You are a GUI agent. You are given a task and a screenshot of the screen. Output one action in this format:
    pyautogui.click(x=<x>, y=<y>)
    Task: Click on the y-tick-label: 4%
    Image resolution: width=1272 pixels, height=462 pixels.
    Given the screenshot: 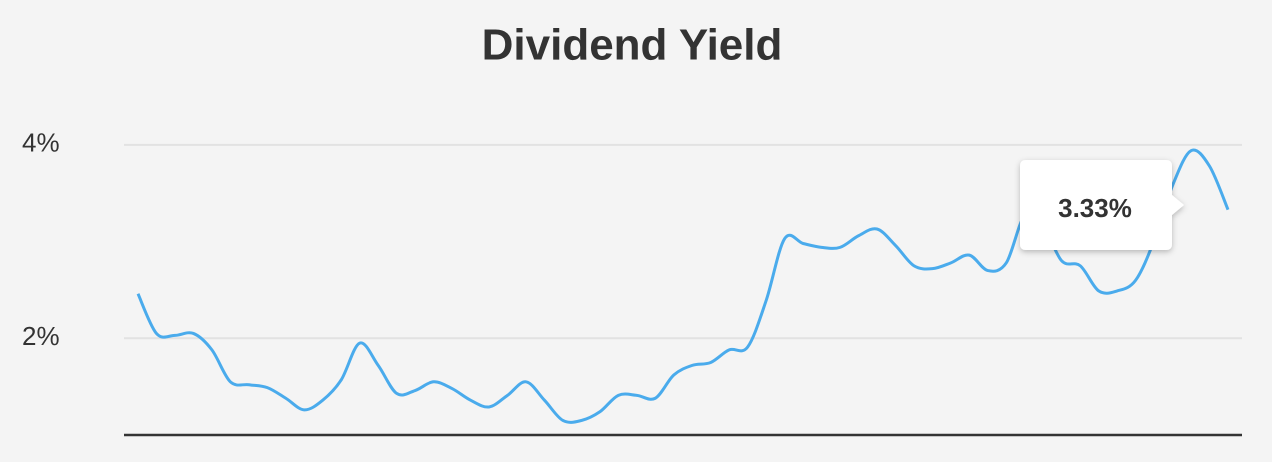 What is the action you would take?
    pyautogui.click(x=41, y=143)
    